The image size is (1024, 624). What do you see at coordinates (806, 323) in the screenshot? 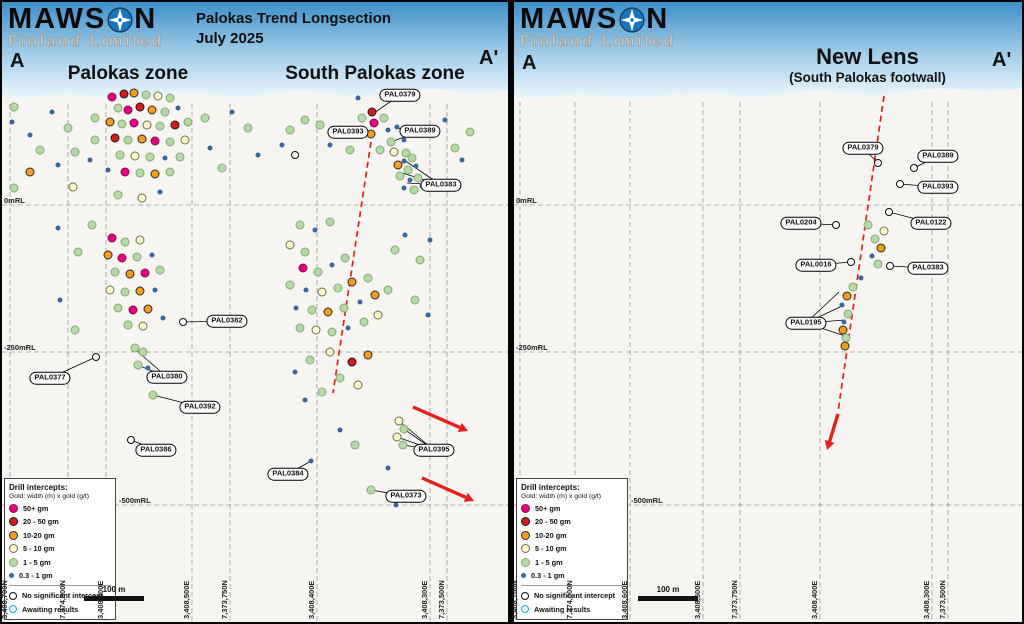
I see `drillhole-label: PAL0195` at bounding box center [806, 323].